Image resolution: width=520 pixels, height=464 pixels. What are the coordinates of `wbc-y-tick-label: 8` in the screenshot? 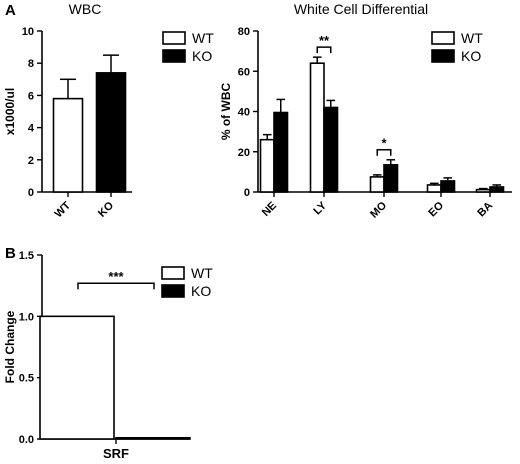 It's located at (31, 64).